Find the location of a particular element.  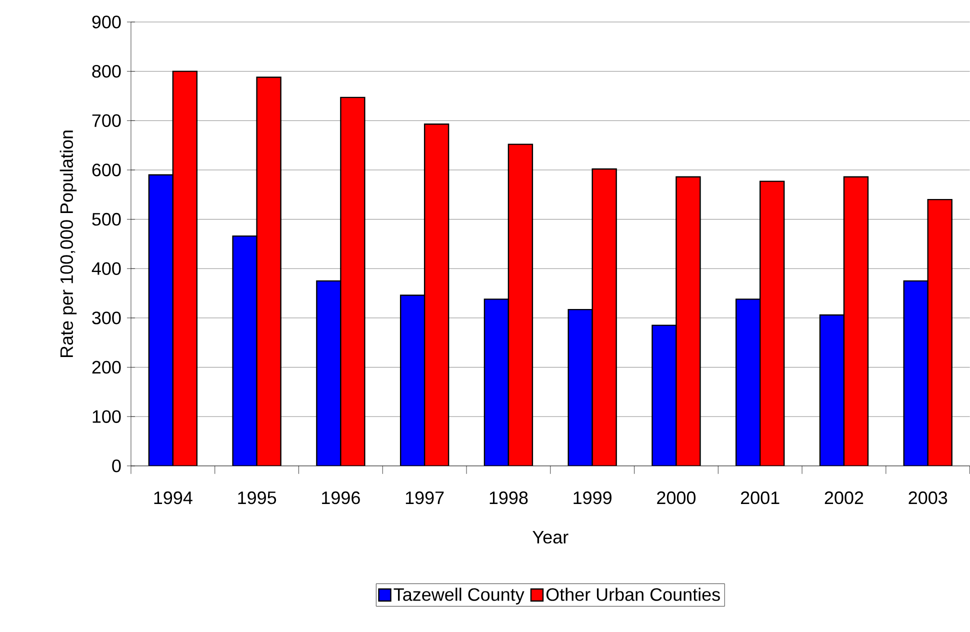

x-tick-label: 1997 is located at coordinates (425, 497).